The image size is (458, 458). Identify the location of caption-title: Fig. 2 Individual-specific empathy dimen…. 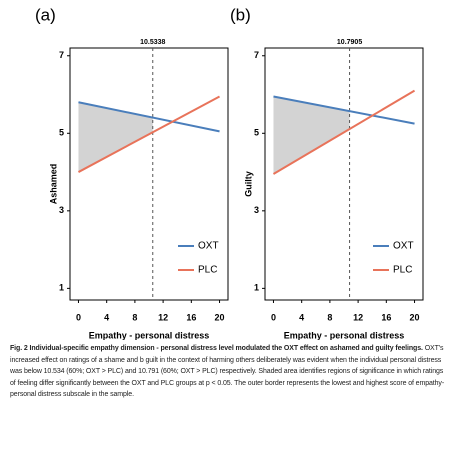
(216, 348).